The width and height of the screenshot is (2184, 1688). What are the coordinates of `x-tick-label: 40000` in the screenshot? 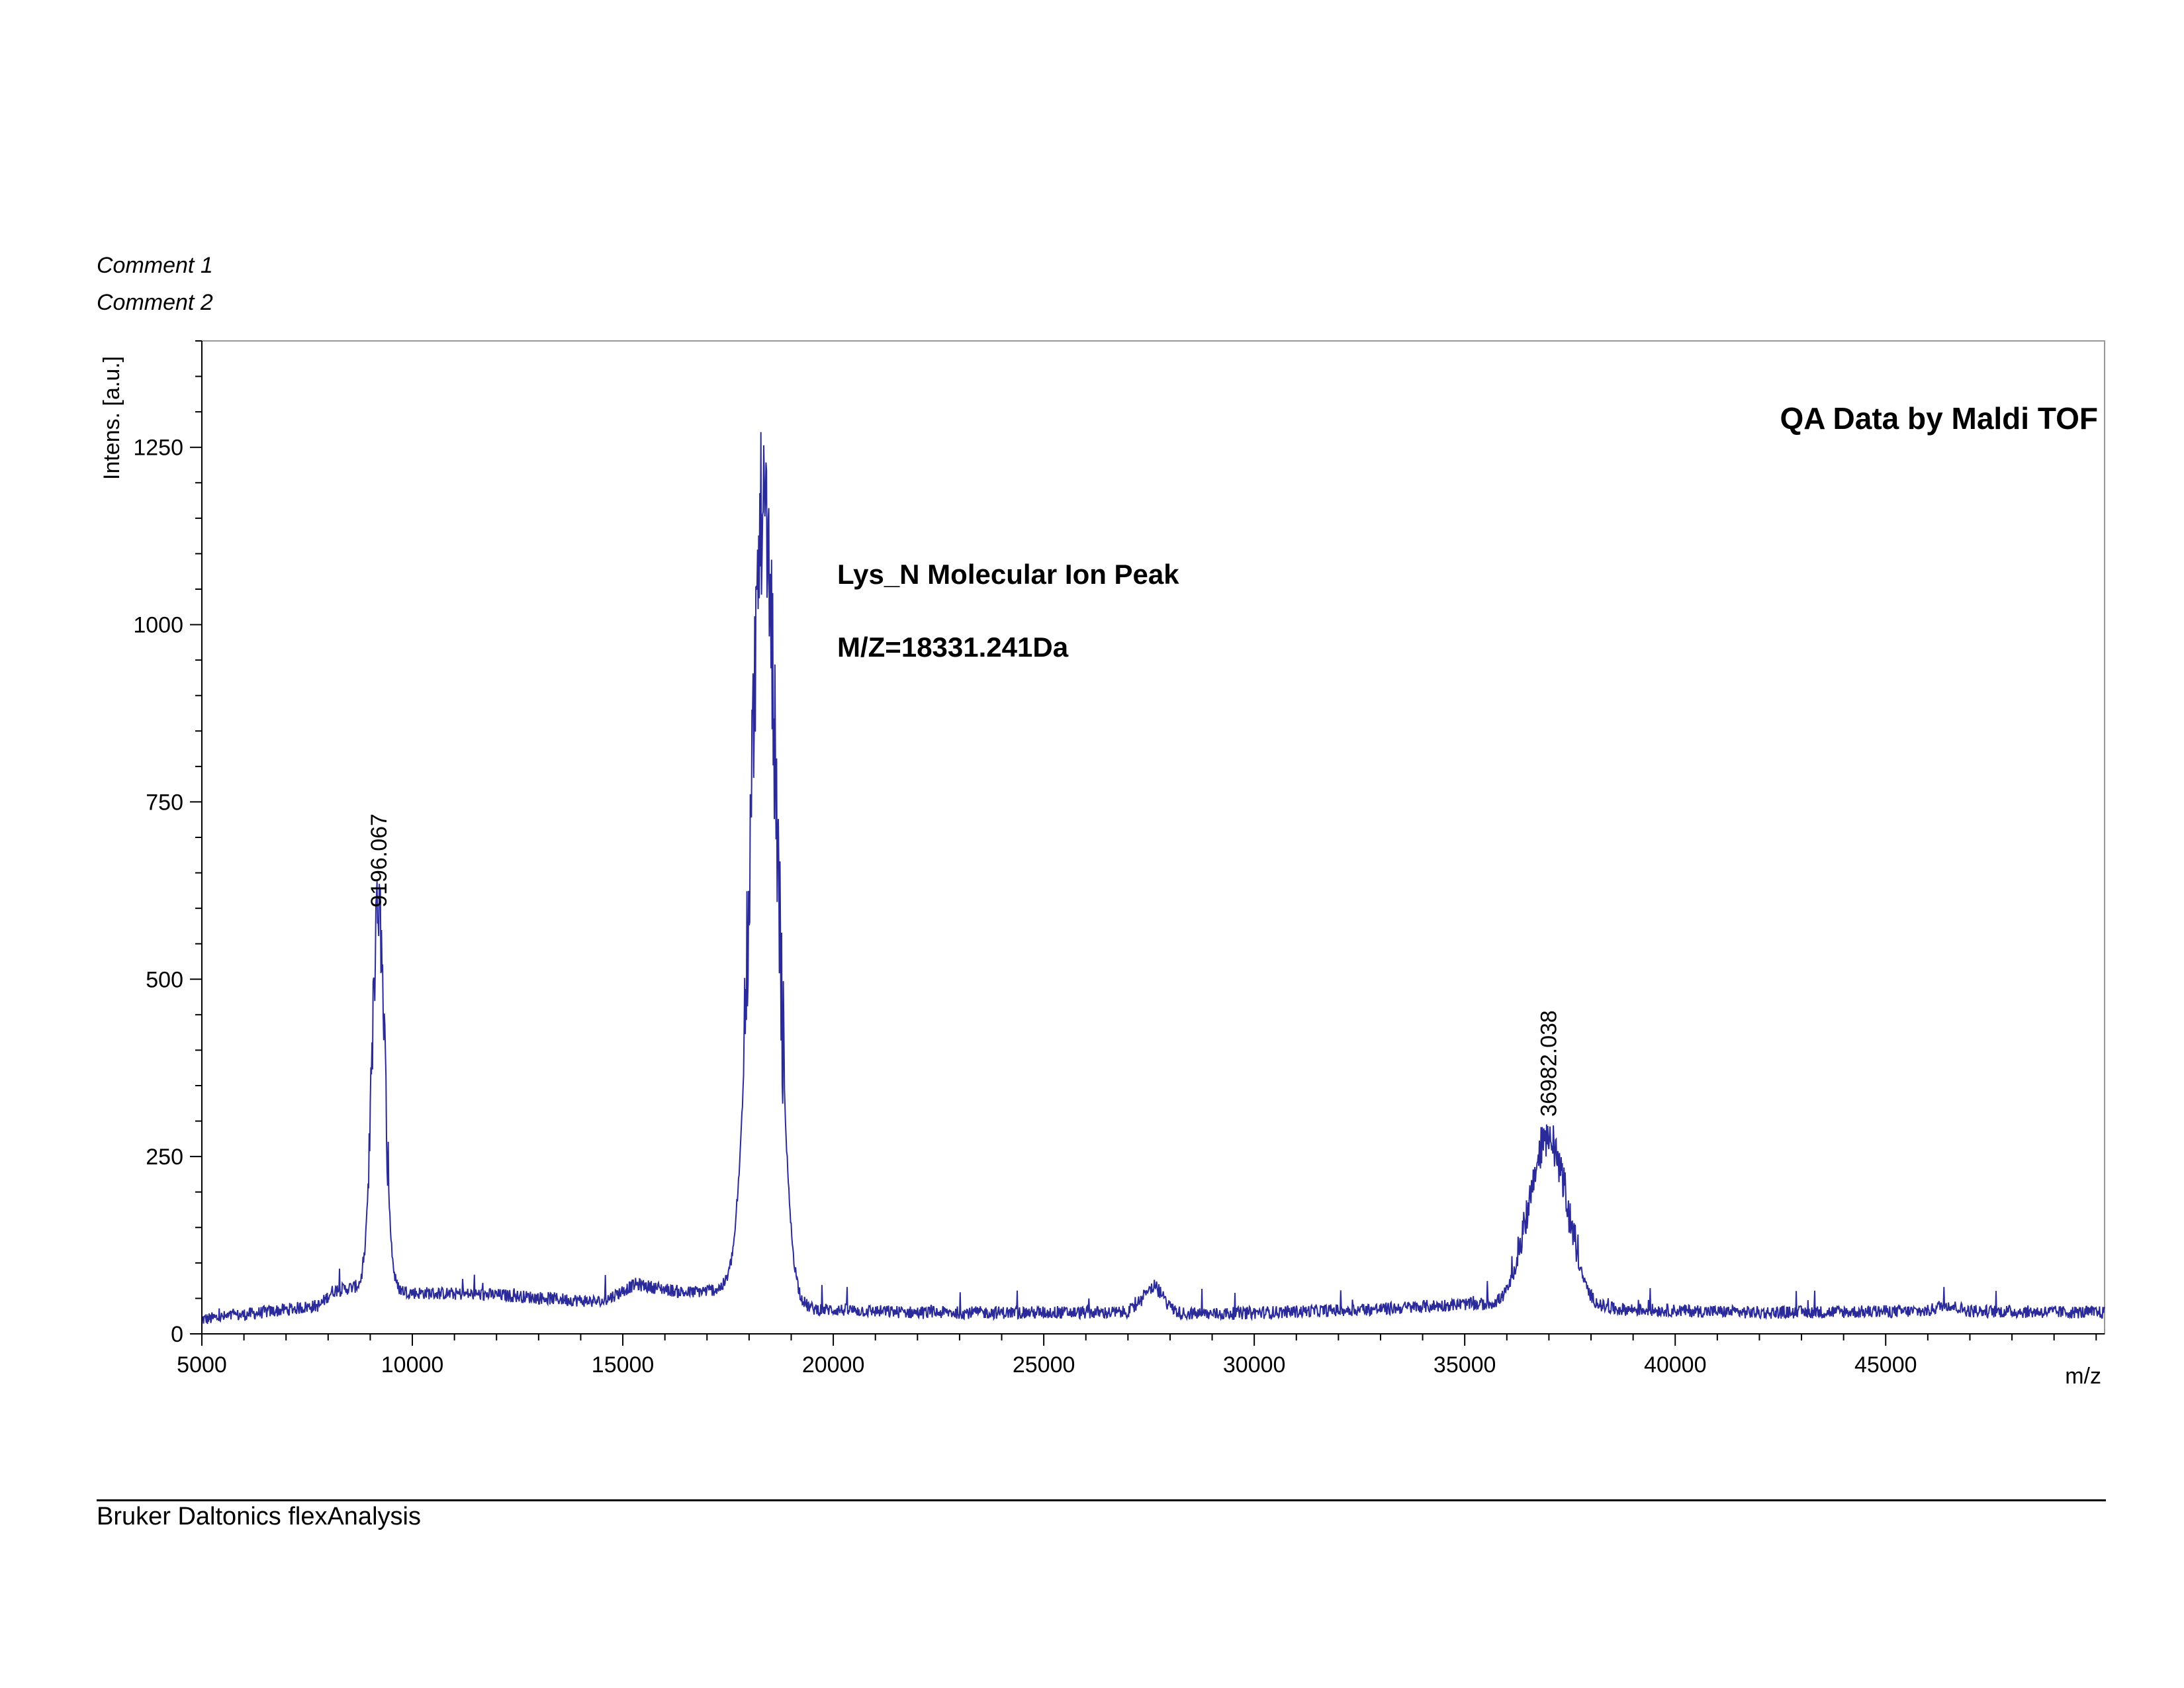 It's located at (1675, 1365).